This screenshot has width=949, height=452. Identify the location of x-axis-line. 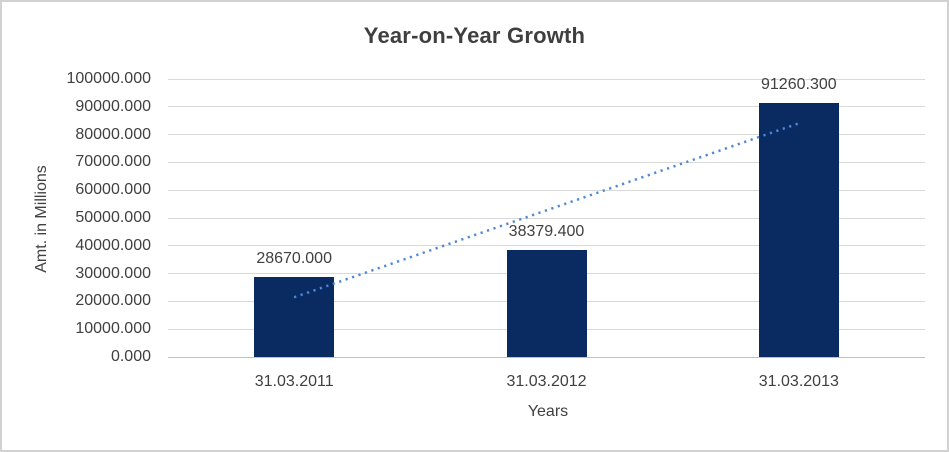
(546, 357).